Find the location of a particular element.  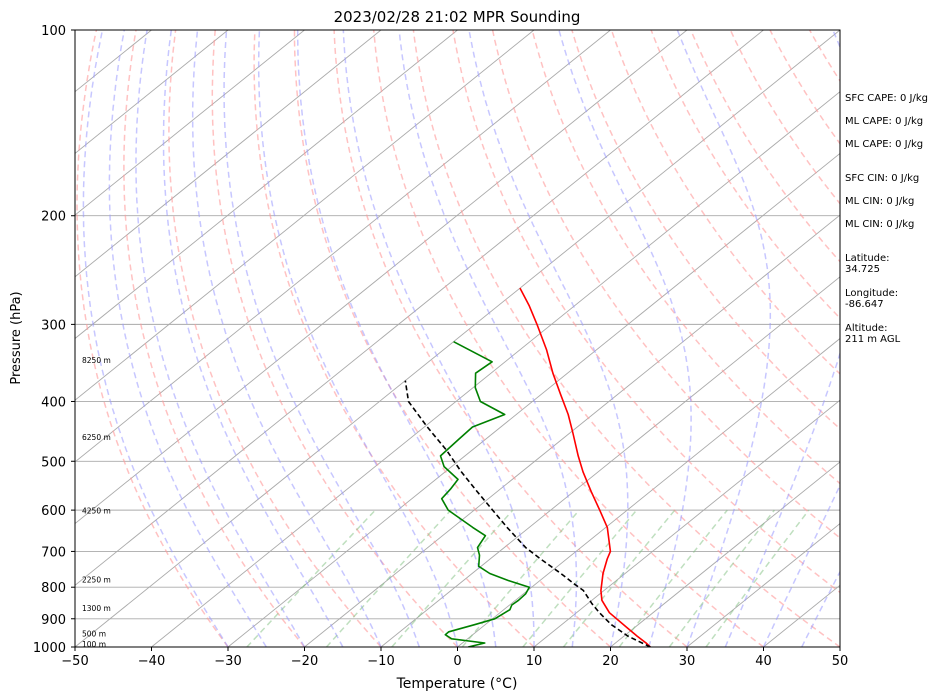

height-label: 1300 m is located at coordinates (96, 608).